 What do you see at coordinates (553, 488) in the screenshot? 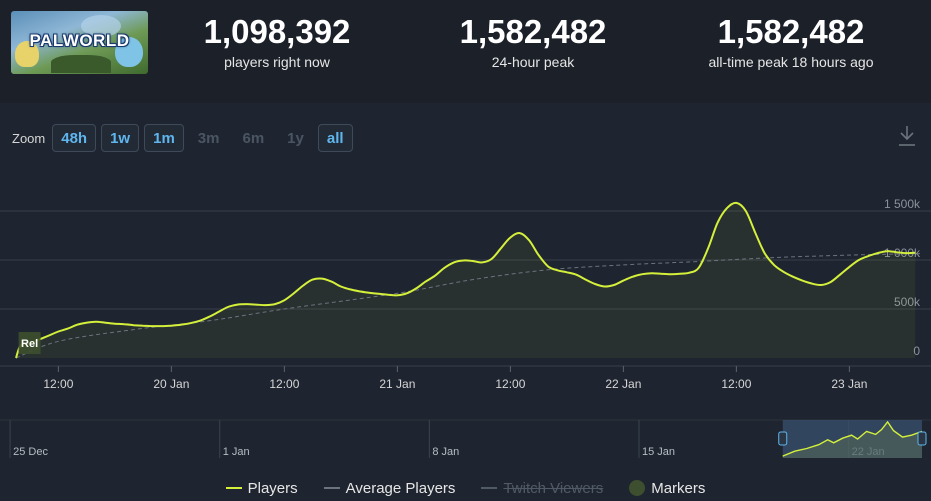
I see `legend-label: Twitch Viewers` at bounding box center [553, 488].